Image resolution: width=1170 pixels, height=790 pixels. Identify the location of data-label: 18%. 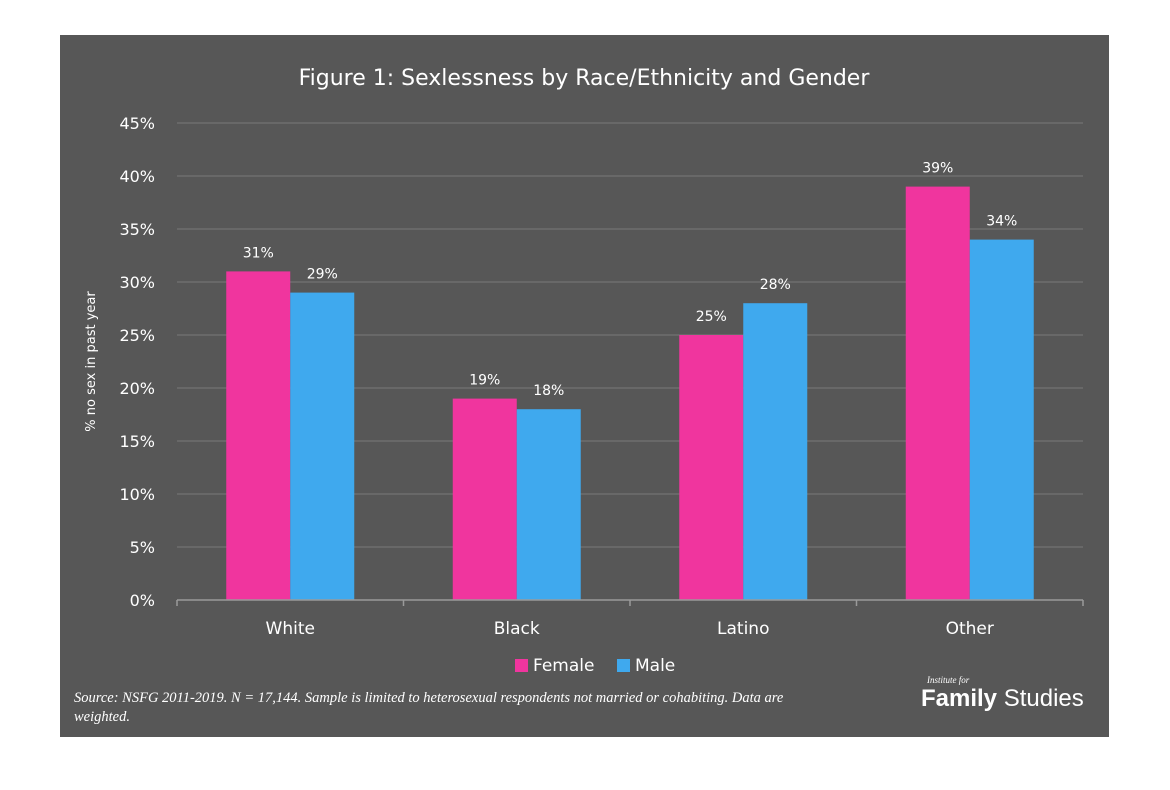
(548, 391).